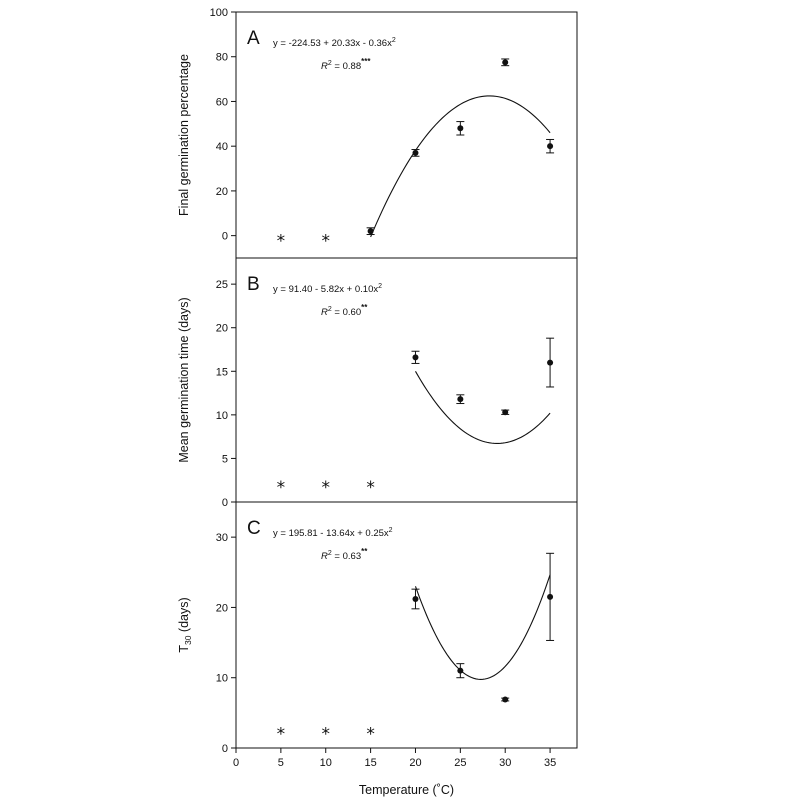 The width and height of the screenshot is (800, 803). I want to click on y-tick-label: 100, so click(219, 13).